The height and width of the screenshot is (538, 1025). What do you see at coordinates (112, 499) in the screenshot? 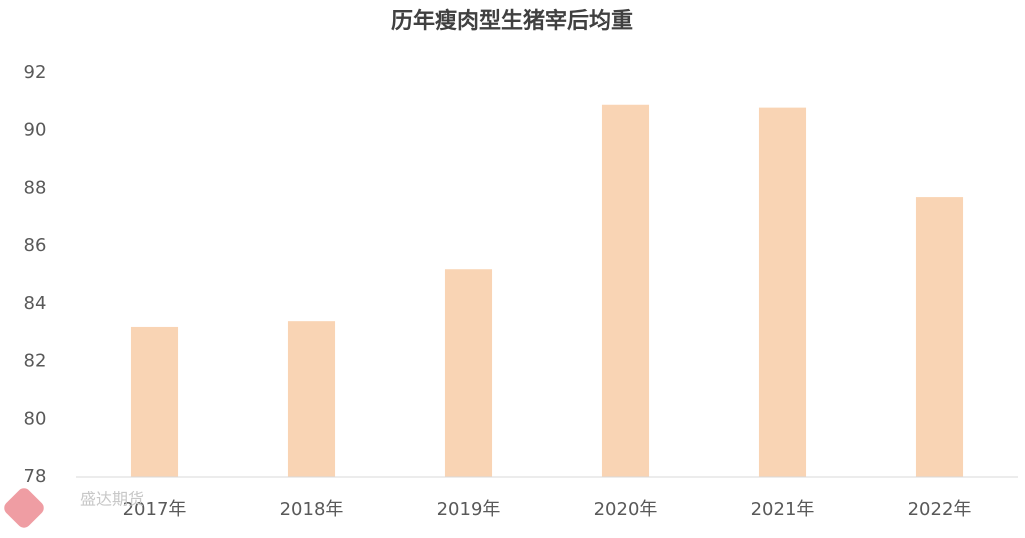
I see `watermark-text: 盛达期货` at bounding box center [112, 499].